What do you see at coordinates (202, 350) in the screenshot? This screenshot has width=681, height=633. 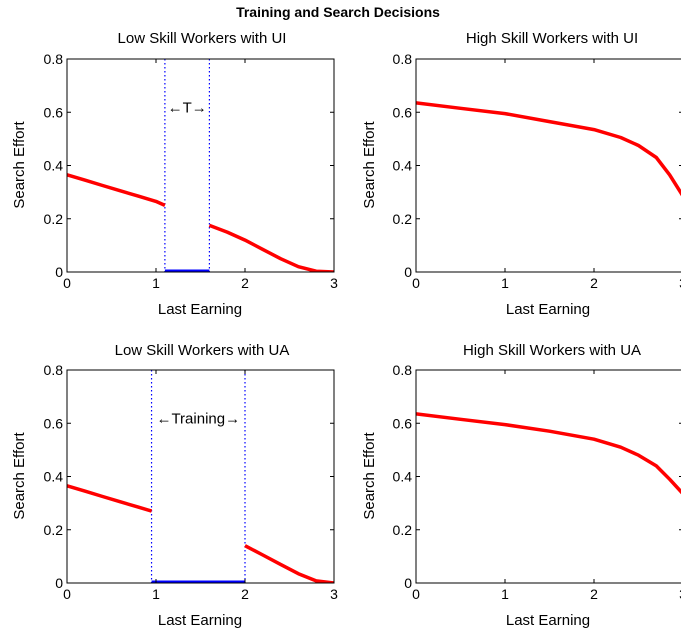 I see `panel-title: Low Skill Workers with UA` at bounding box center [202, 350].